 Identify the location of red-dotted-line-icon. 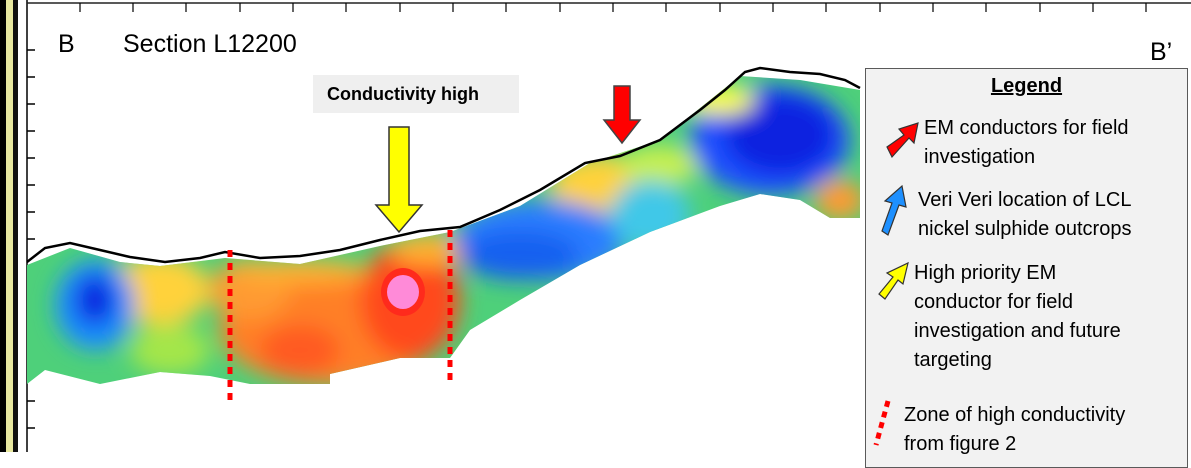
(882, 423).